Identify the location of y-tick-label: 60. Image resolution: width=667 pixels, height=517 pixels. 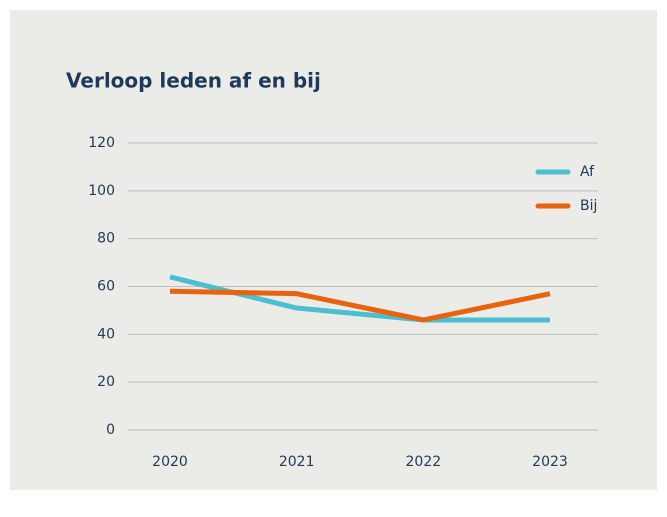
(106, 287).